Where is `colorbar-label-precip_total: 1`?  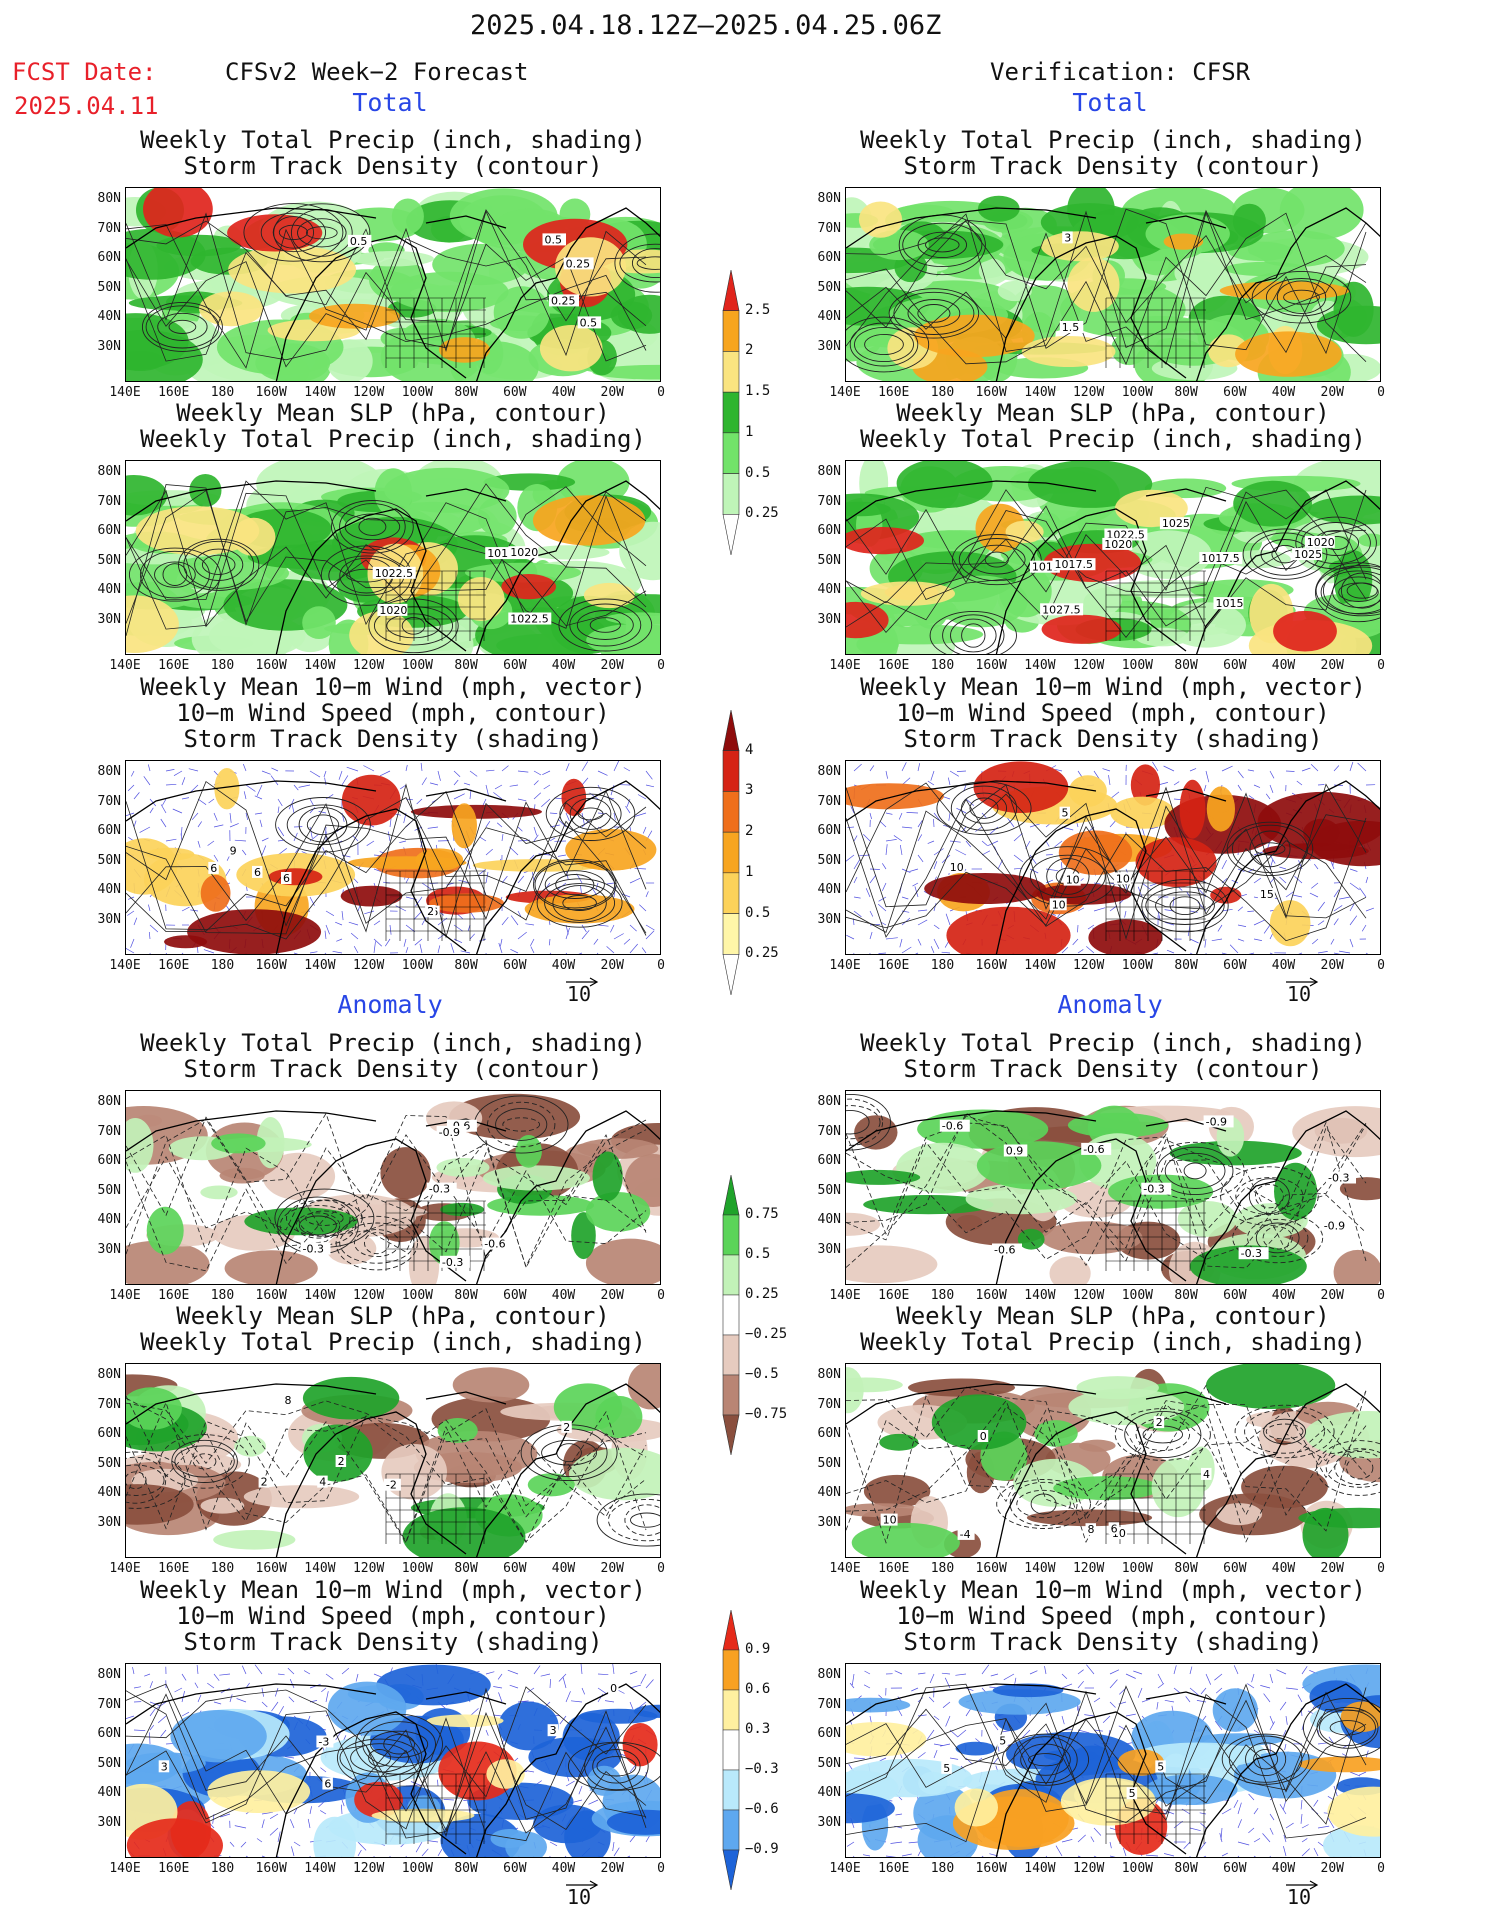
colorbar-label-precip_total: 1 is located at coordinates (749, 431).